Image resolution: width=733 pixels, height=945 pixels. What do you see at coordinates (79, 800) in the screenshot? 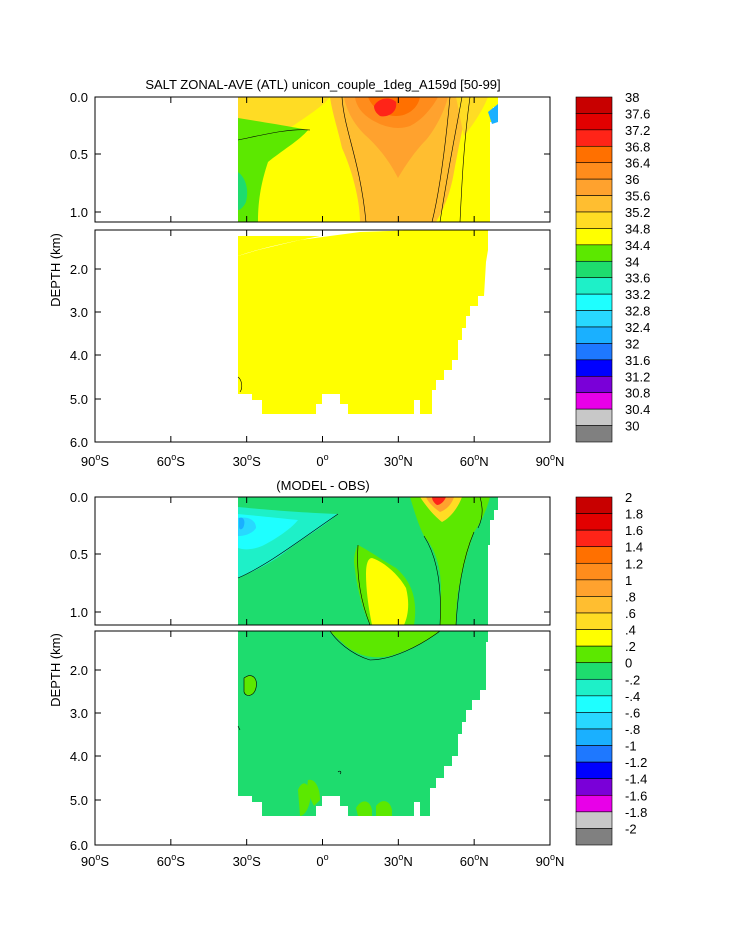
I see `bottom-ytick-5: 5.0` at bounding box center [79, 800].